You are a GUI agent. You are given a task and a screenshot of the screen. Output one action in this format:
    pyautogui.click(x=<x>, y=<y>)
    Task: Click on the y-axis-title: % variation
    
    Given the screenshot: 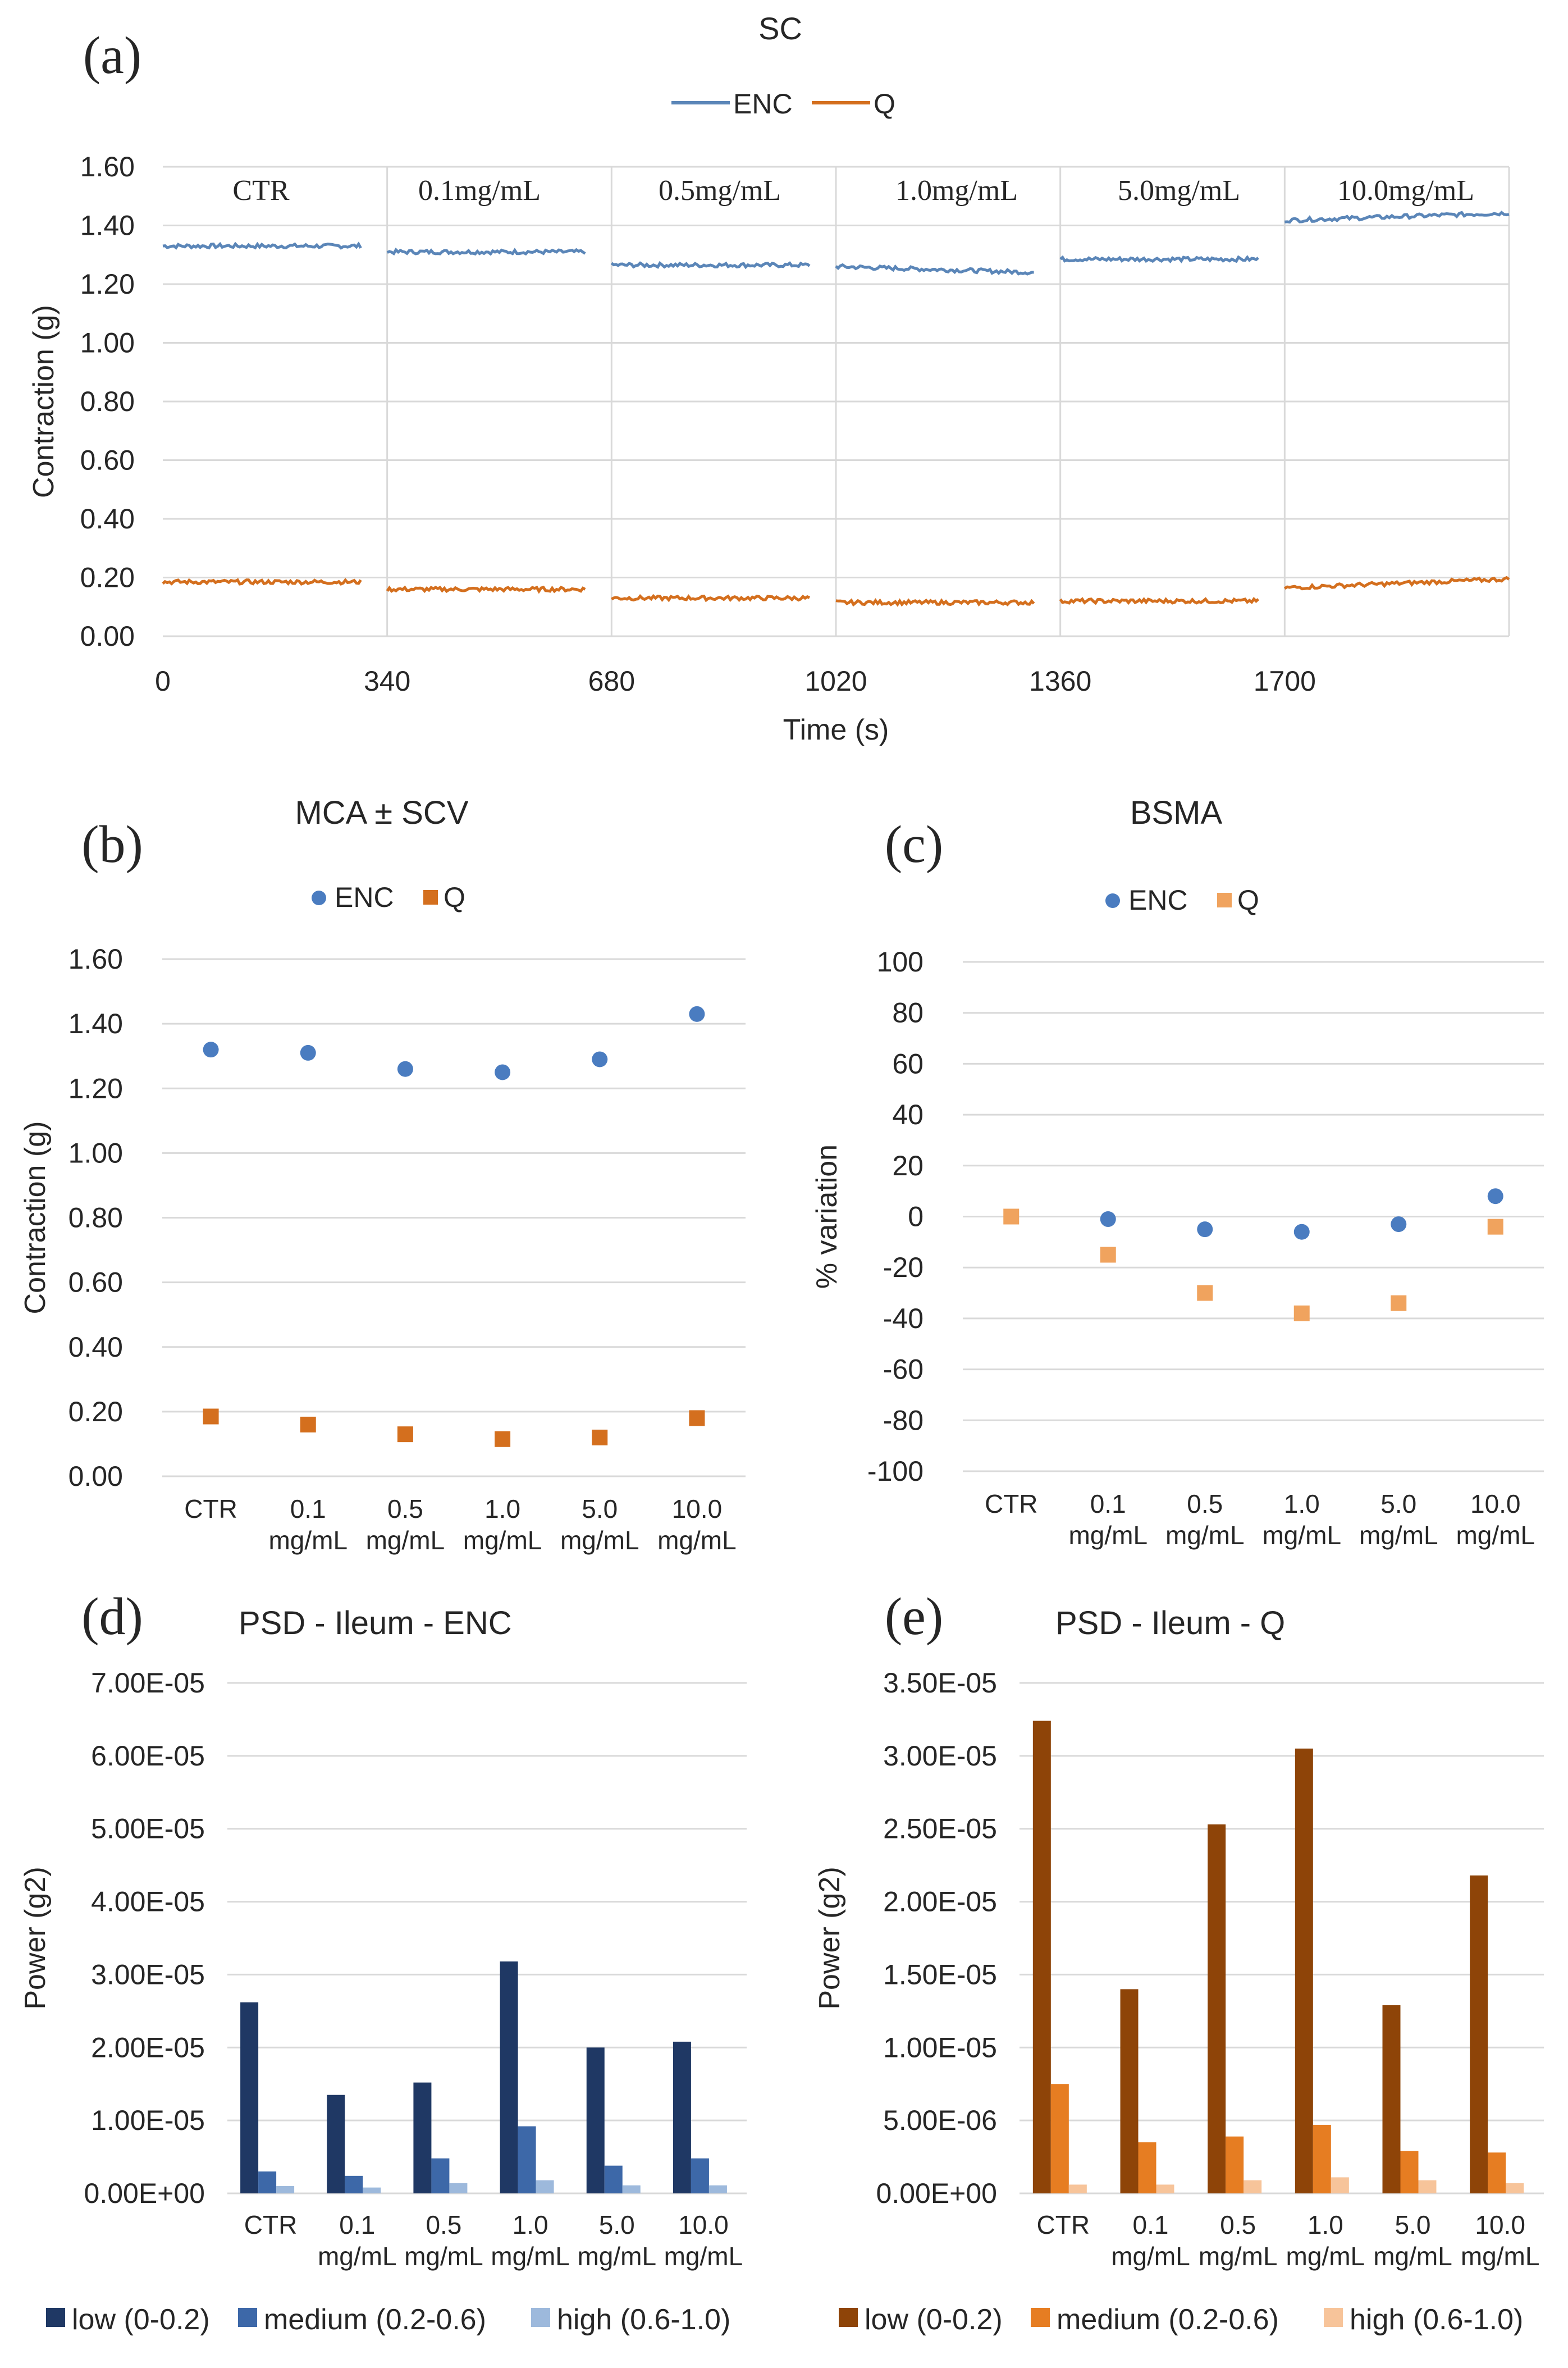 What is the action you would take?
    pyautogui.click(x=827, y=1217)
    